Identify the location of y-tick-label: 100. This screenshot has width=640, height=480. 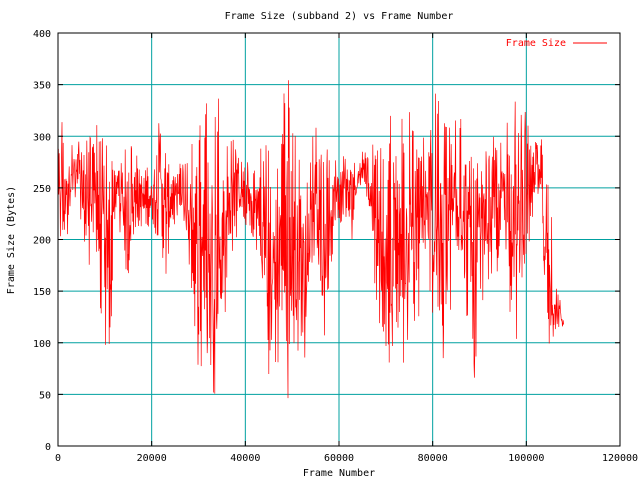
(42, 344).